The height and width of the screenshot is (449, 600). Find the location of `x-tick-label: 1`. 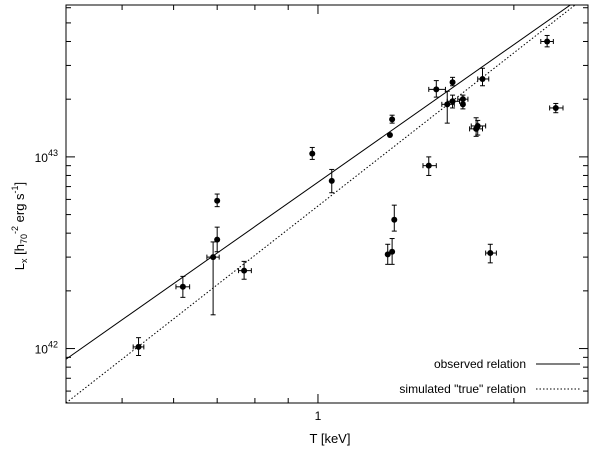

x-tick-label: 1 is located at coordinates (318, 416).